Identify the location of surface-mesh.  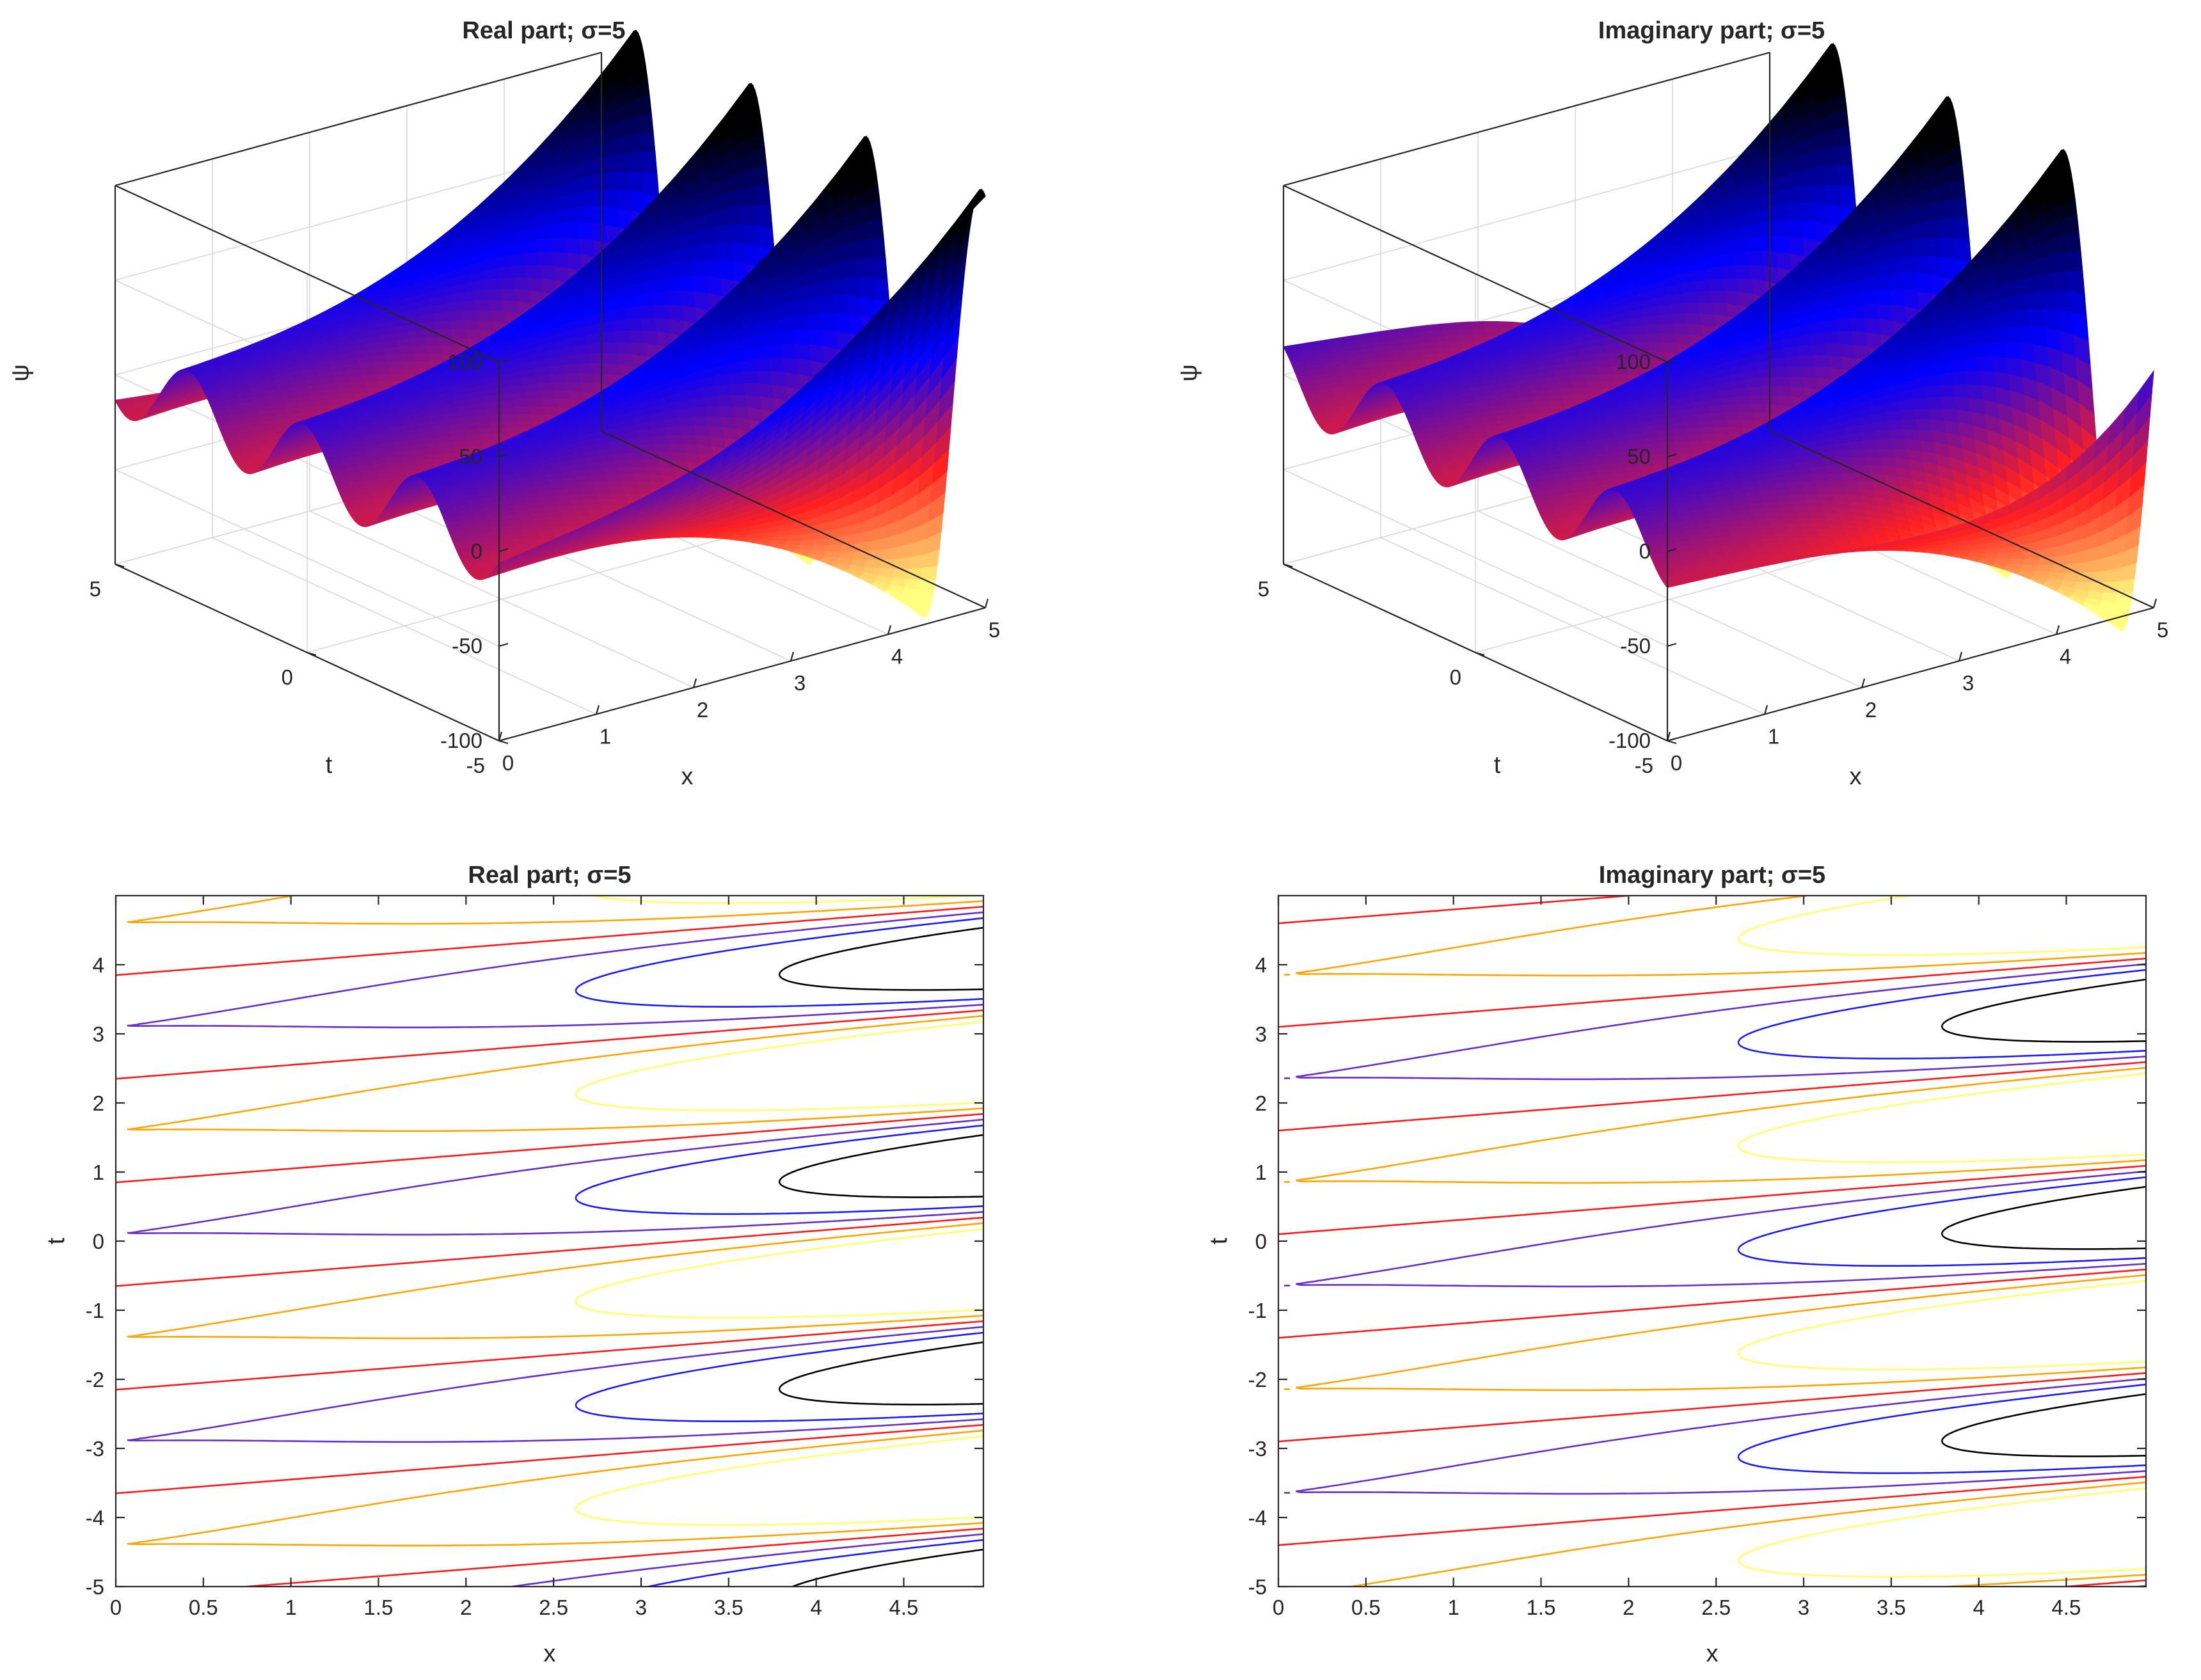
(550, 323).